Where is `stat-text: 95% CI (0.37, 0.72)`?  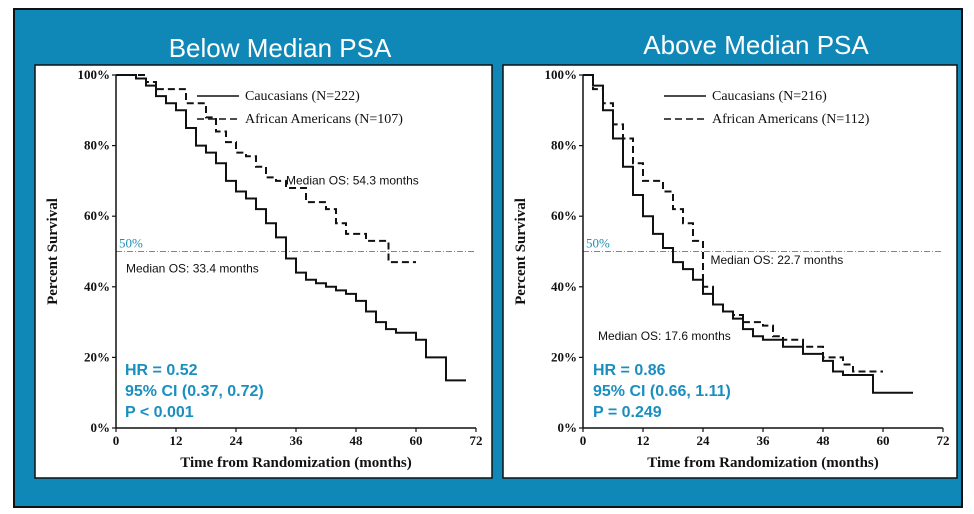
stat-text: 95% CI (0.37, 0.72) is located at coordinates (194, 391).